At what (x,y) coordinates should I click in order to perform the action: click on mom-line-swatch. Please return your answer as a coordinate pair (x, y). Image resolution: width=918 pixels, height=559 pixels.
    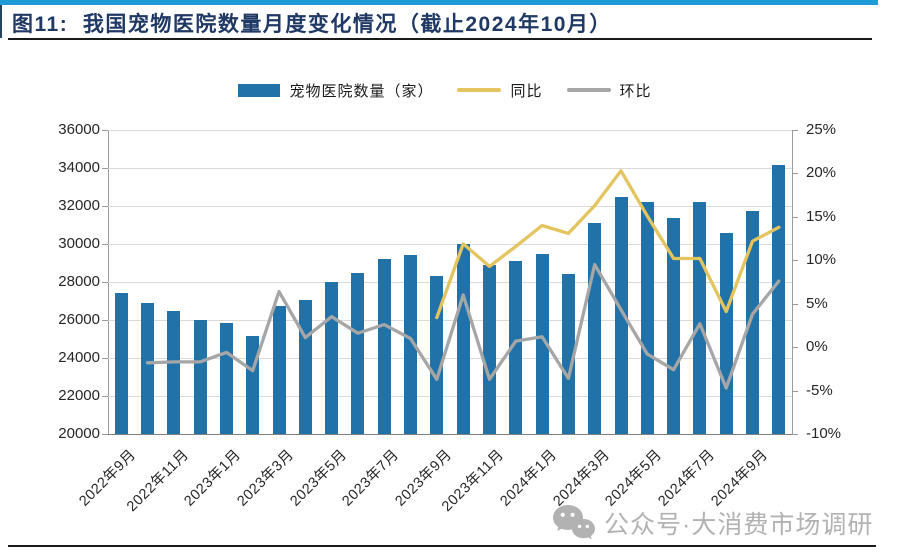
    Looking at the image, I should click on (588, 90).